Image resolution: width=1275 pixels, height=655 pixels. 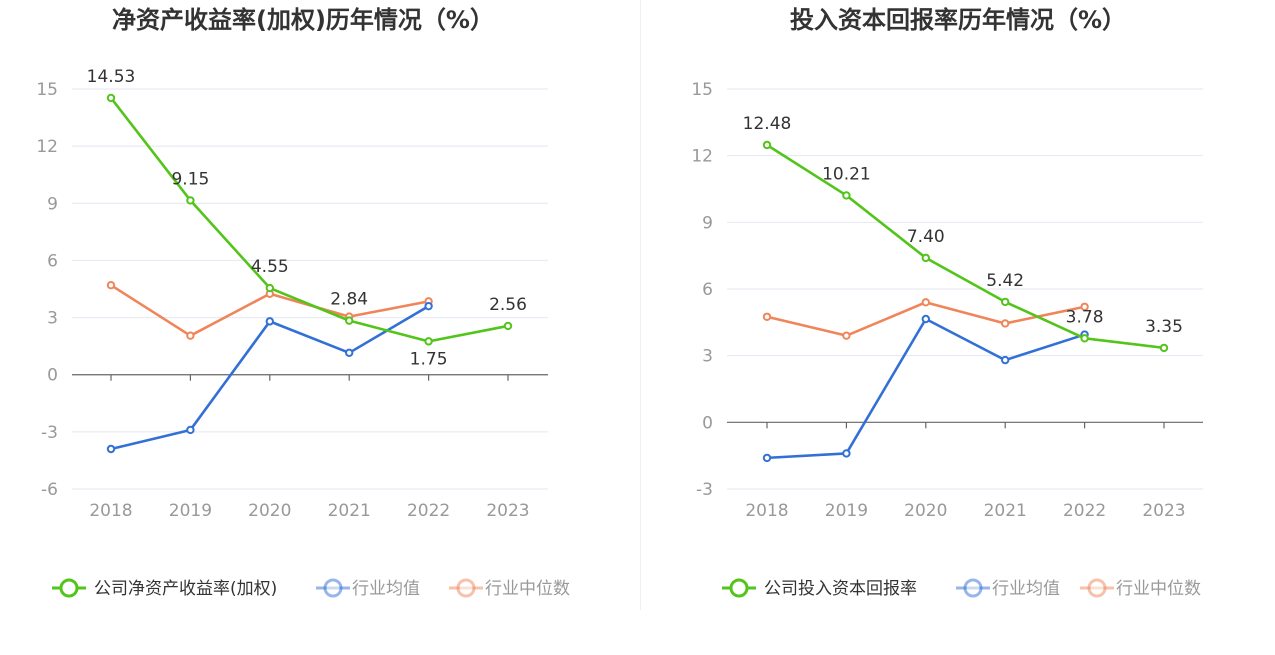 I want to click on data-label: 3.78, so click(x=1085, y=317).